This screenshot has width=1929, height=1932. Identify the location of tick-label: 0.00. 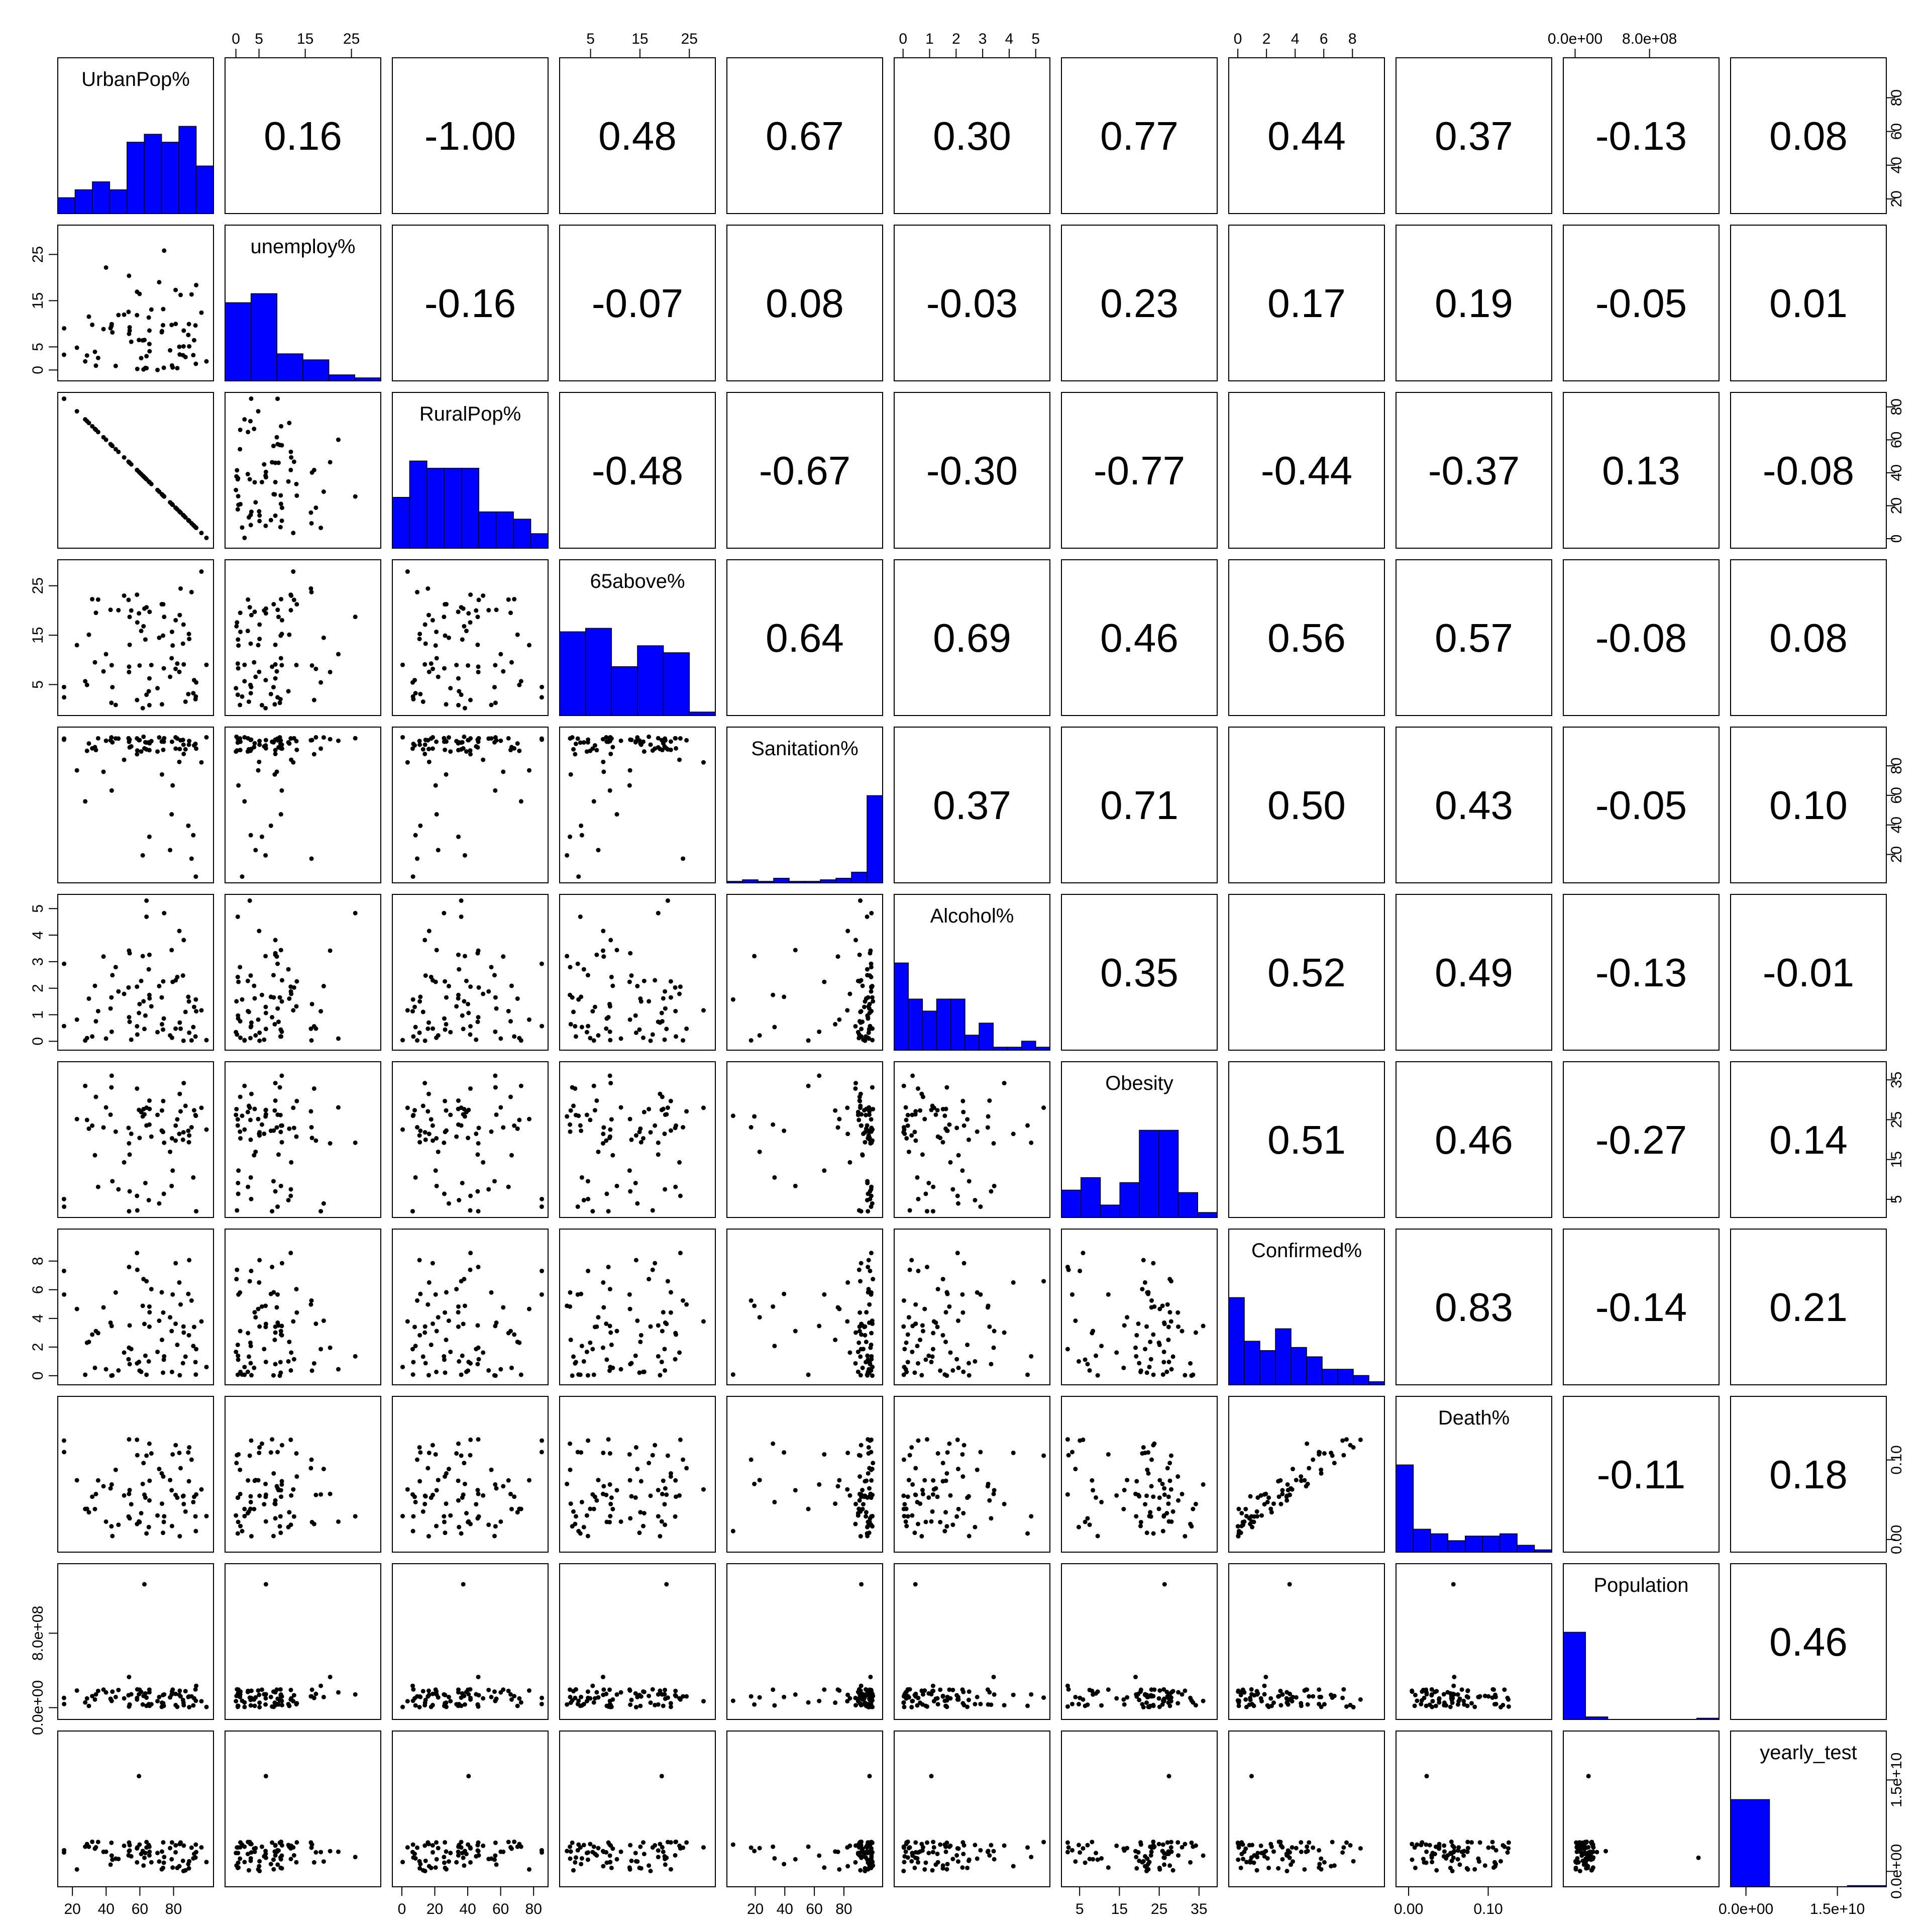
(1896, 1539).